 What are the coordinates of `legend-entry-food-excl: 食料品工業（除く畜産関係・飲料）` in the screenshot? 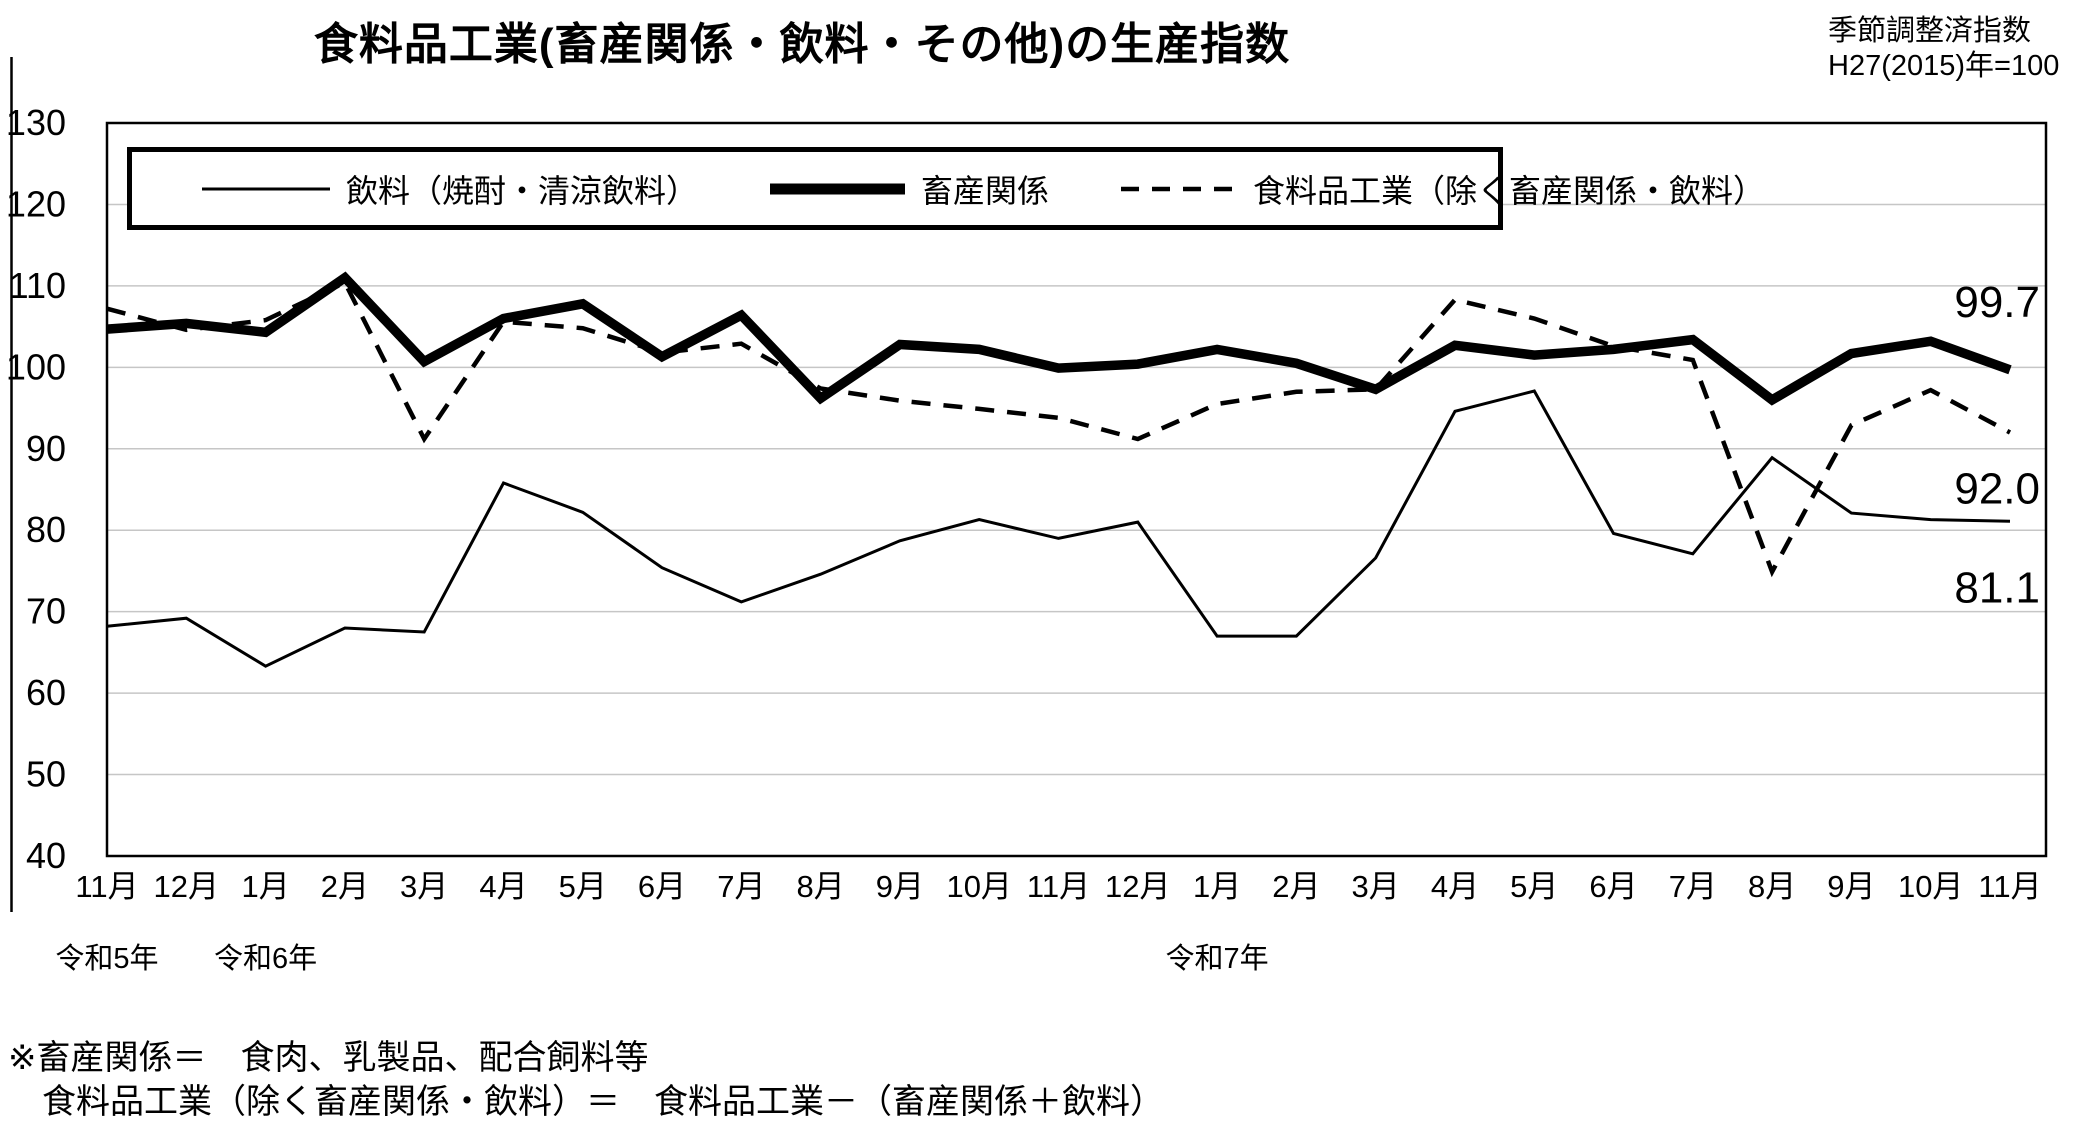 It's located at (1442, 189).